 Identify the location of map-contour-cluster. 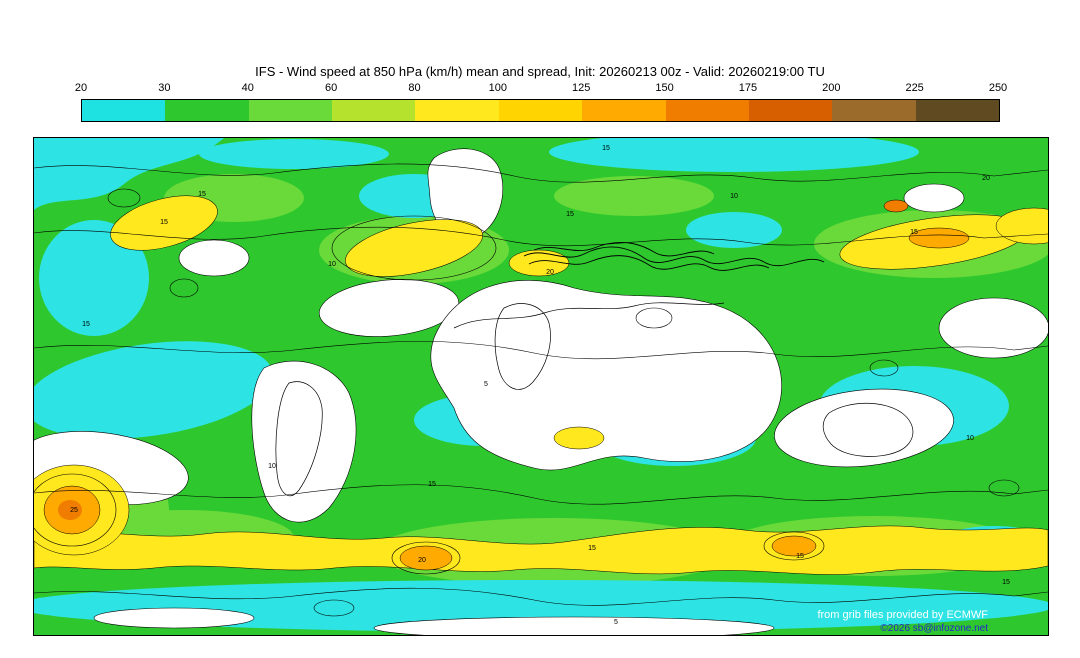
(674, 256).